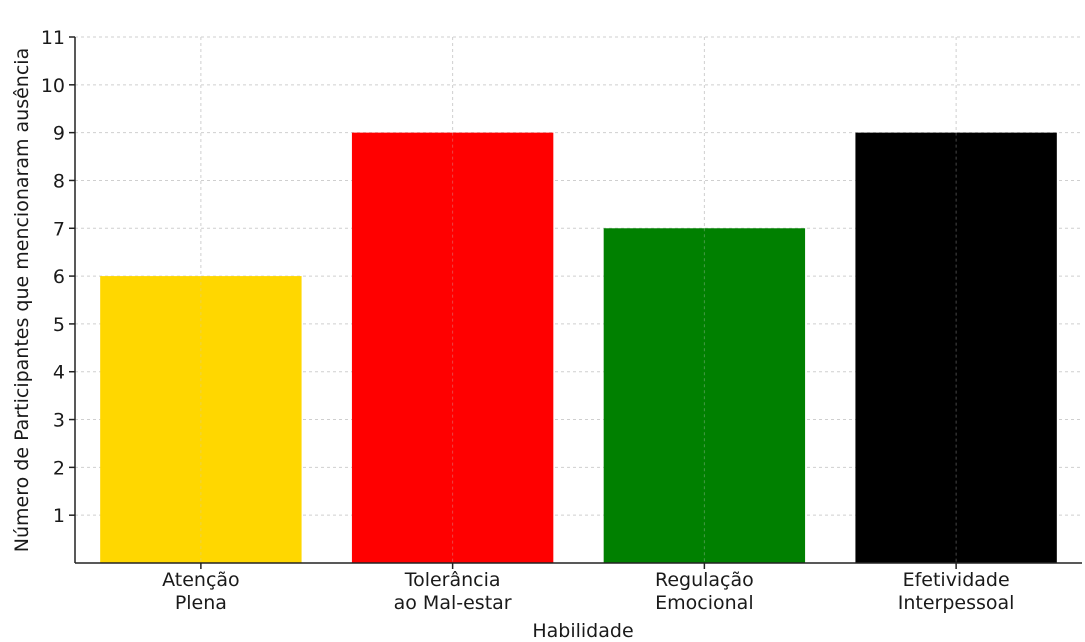 The width and height of the screenshot is (1085, 642). I want to click on y-tick-label: 1, so click(59, 516).